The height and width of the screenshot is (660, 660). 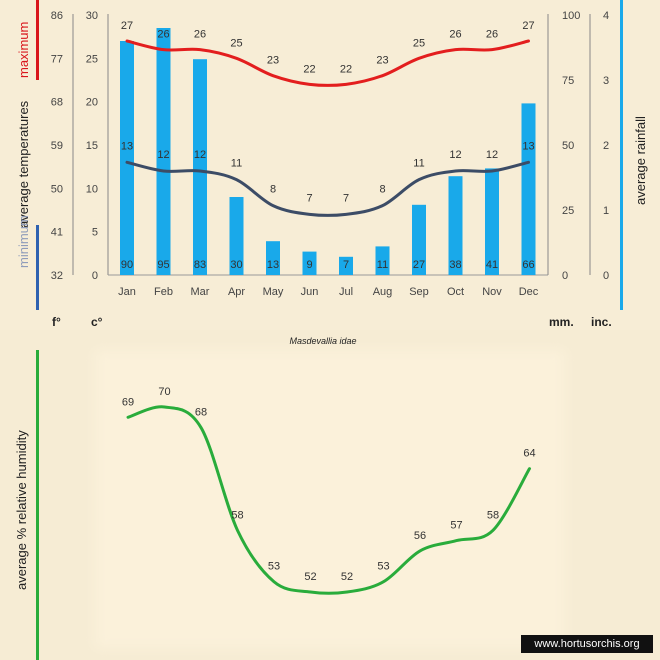 What do you see at coordinates (57, 276) in the screenshot?
I see `fahrenheit-tick-label: 32` at bounding box center [57, 276].